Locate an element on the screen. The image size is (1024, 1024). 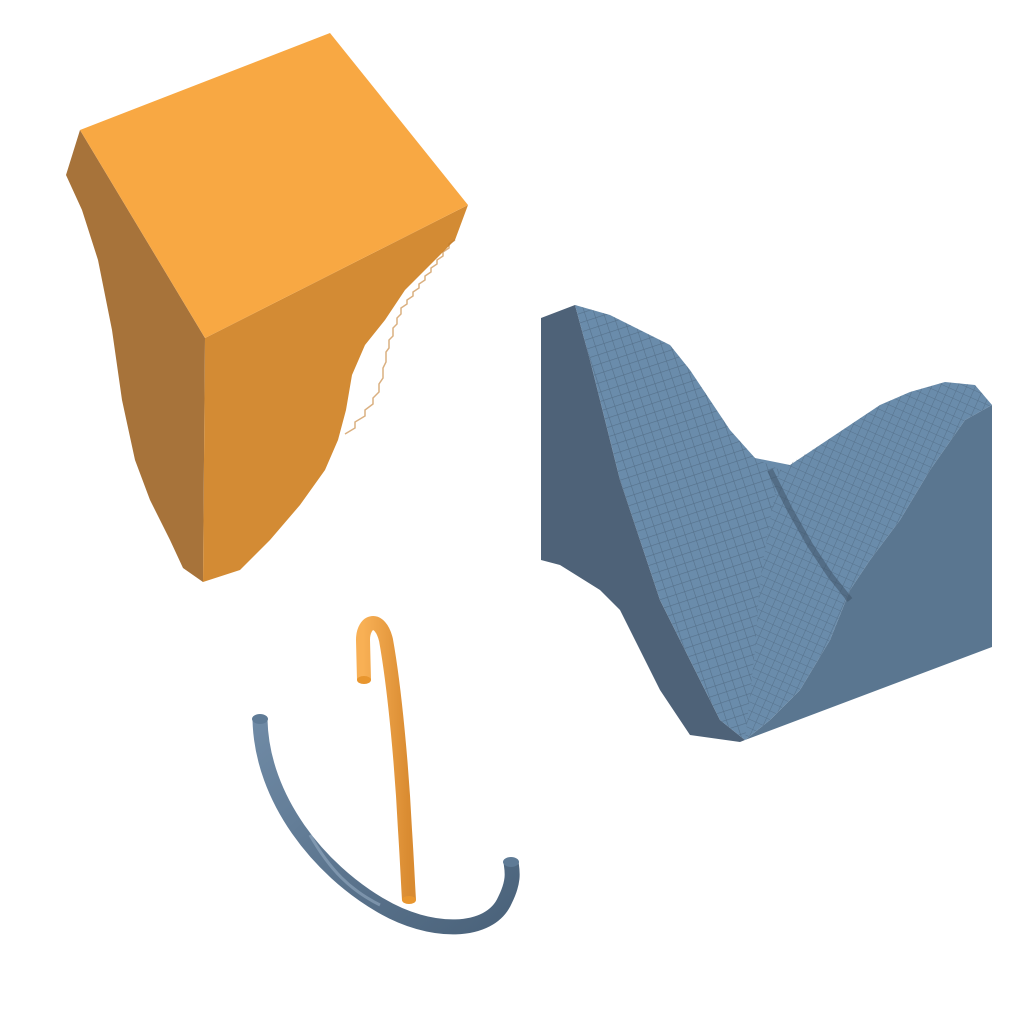
orange-tube-body is located at coordinates (385, 758).